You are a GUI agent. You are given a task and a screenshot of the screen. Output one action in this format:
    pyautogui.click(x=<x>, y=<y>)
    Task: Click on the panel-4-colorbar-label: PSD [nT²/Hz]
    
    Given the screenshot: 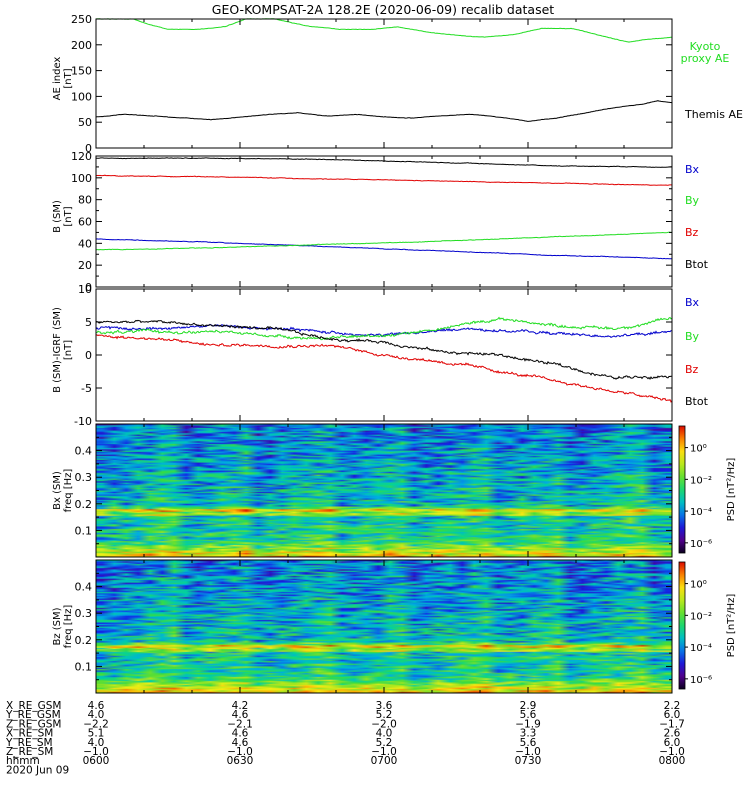 What is the action you would take?
    pyautogui.click(x=731, y=490)
    